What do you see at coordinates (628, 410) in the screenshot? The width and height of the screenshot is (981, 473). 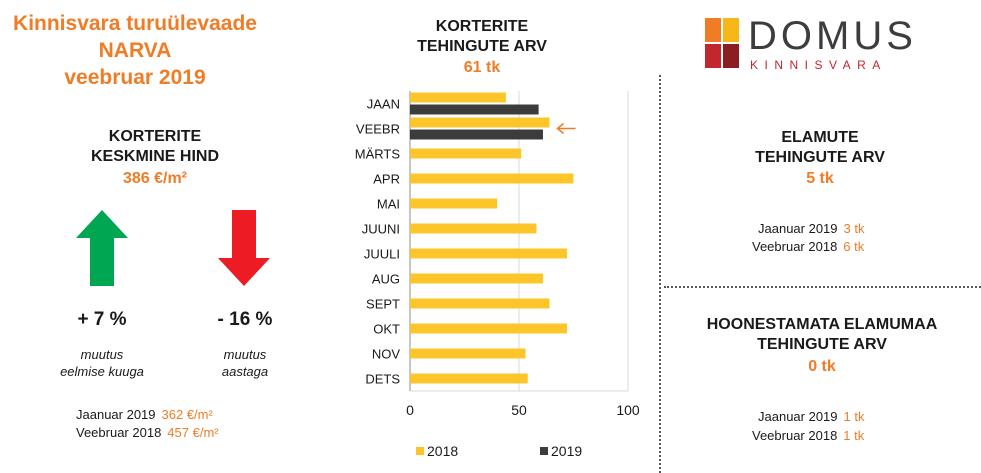 I see `x-tick-label: 100` at bounding box center [628, 410].